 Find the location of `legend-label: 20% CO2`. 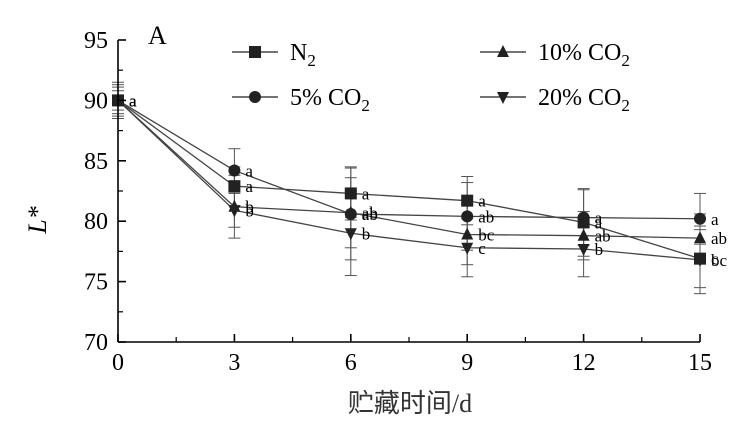

legend-label: 20% CO2 is located at coordinates (584, 100).